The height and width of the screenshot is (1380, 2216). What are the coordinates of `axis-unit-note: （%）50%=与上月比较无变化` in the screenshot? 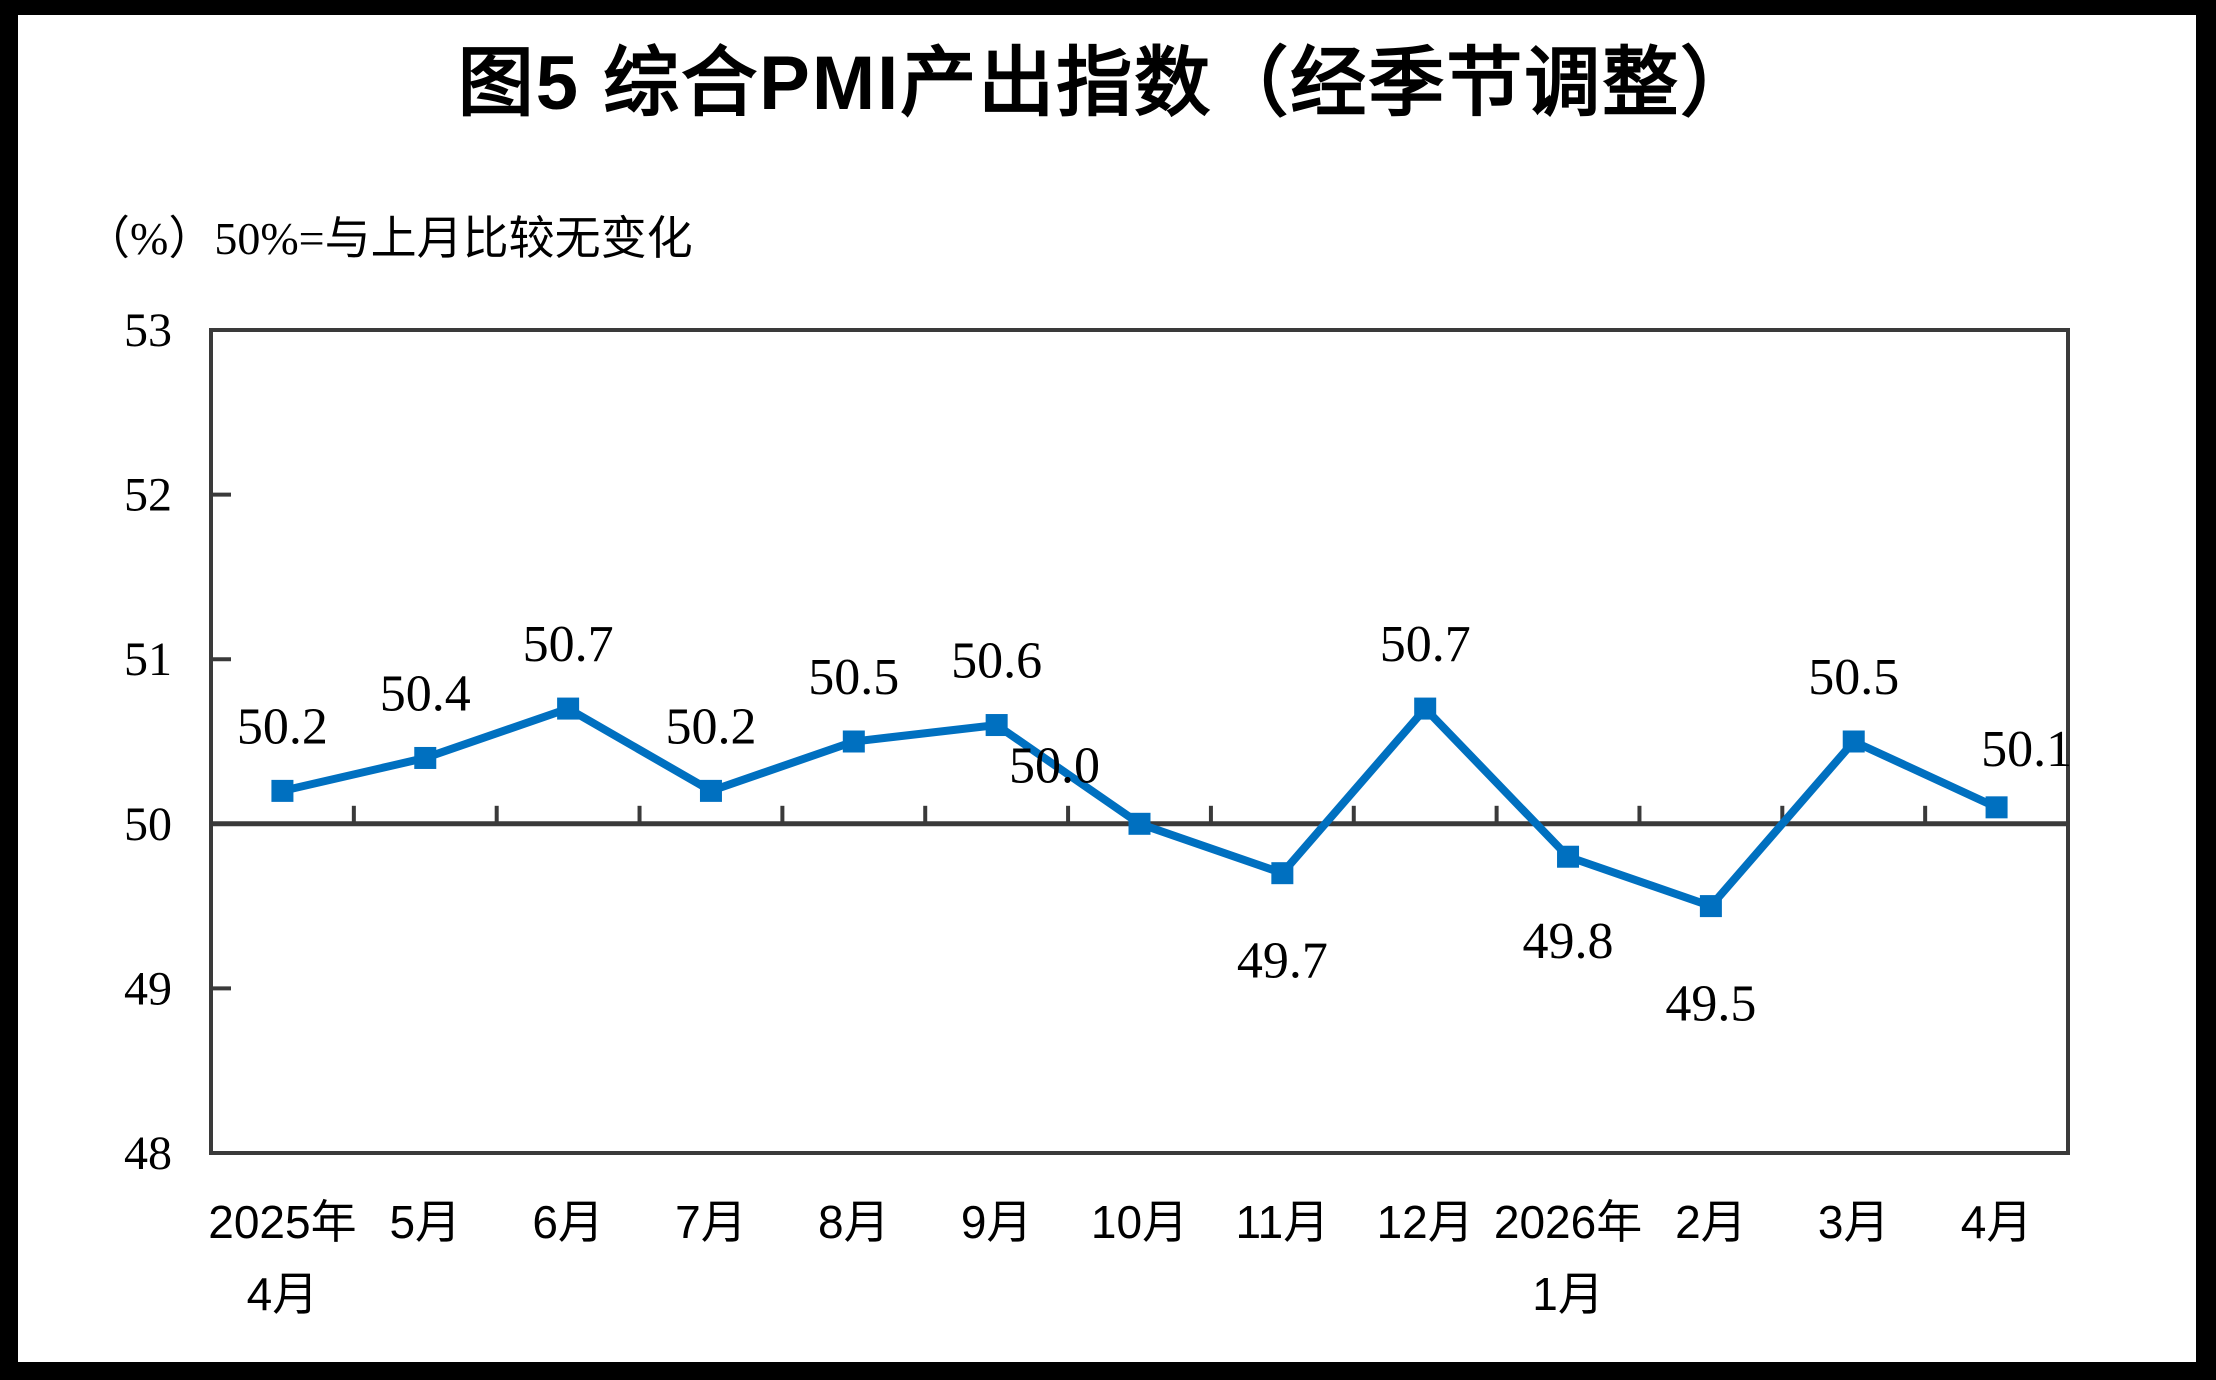 It's located at (388, 238).